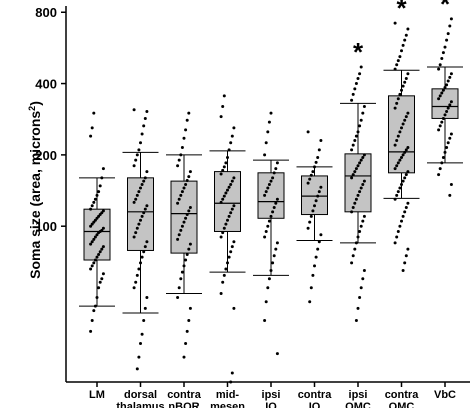 Image resolution: width=474 pixels, height=408 pixels. I want to click on box-group: *, so click(358, 140).